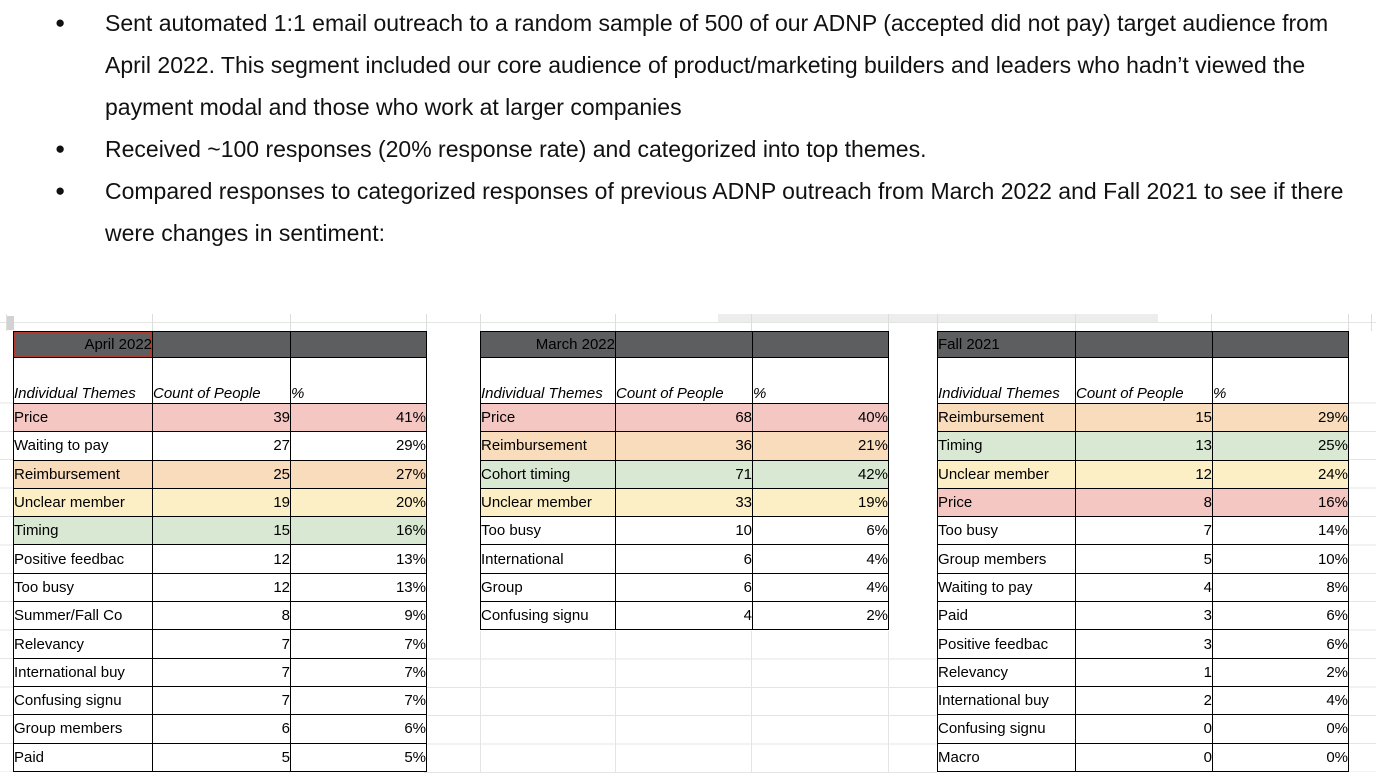 The width and height of the screenshot is (1376, 774). I want to click on theme-cell: Summer/Fall Co, so click(83, 616).